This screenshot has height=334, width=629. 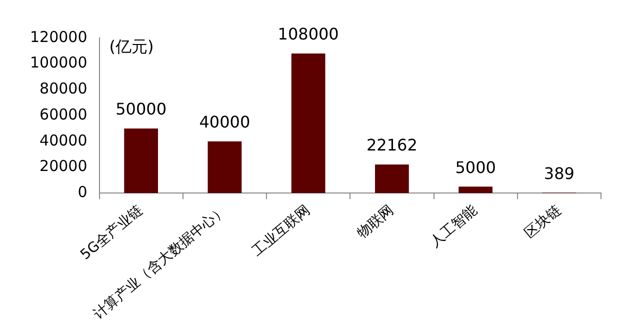 What do you see at coordinates (83, 192) in the screenshot?
I see `y-tick-label: 0` at bounding box center [83, 192].